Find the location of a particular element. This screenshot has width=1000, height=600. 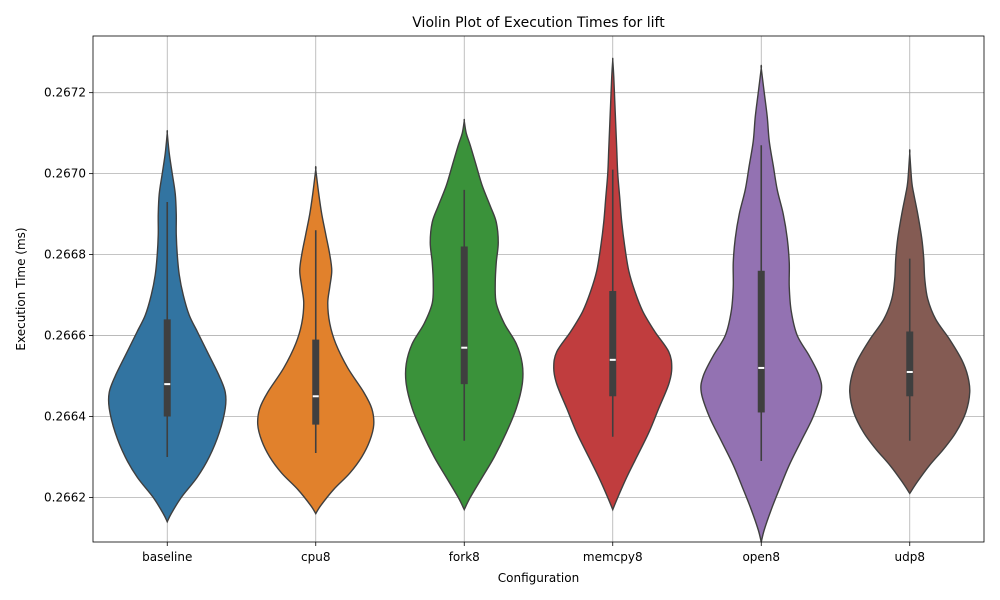

iqr-box-udp8 is located at coordinates (910, 364).